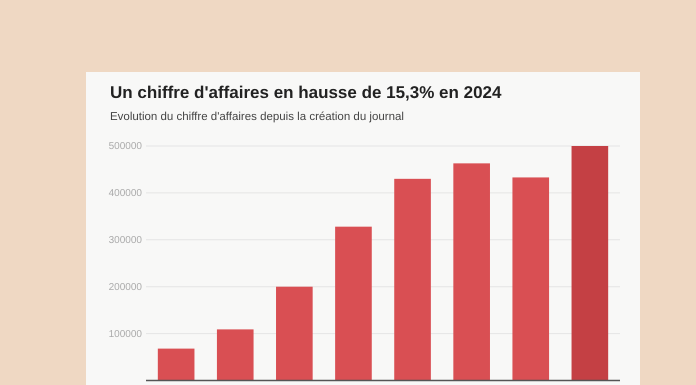 The width and height of the screenshot is (696, 385). What do you see at coordinates (306, 92) in the screenshot?
I see `chart-title: Un chiffre d'affaires en hausse de 15,3% en 2024` at bounding box center [306, 92].